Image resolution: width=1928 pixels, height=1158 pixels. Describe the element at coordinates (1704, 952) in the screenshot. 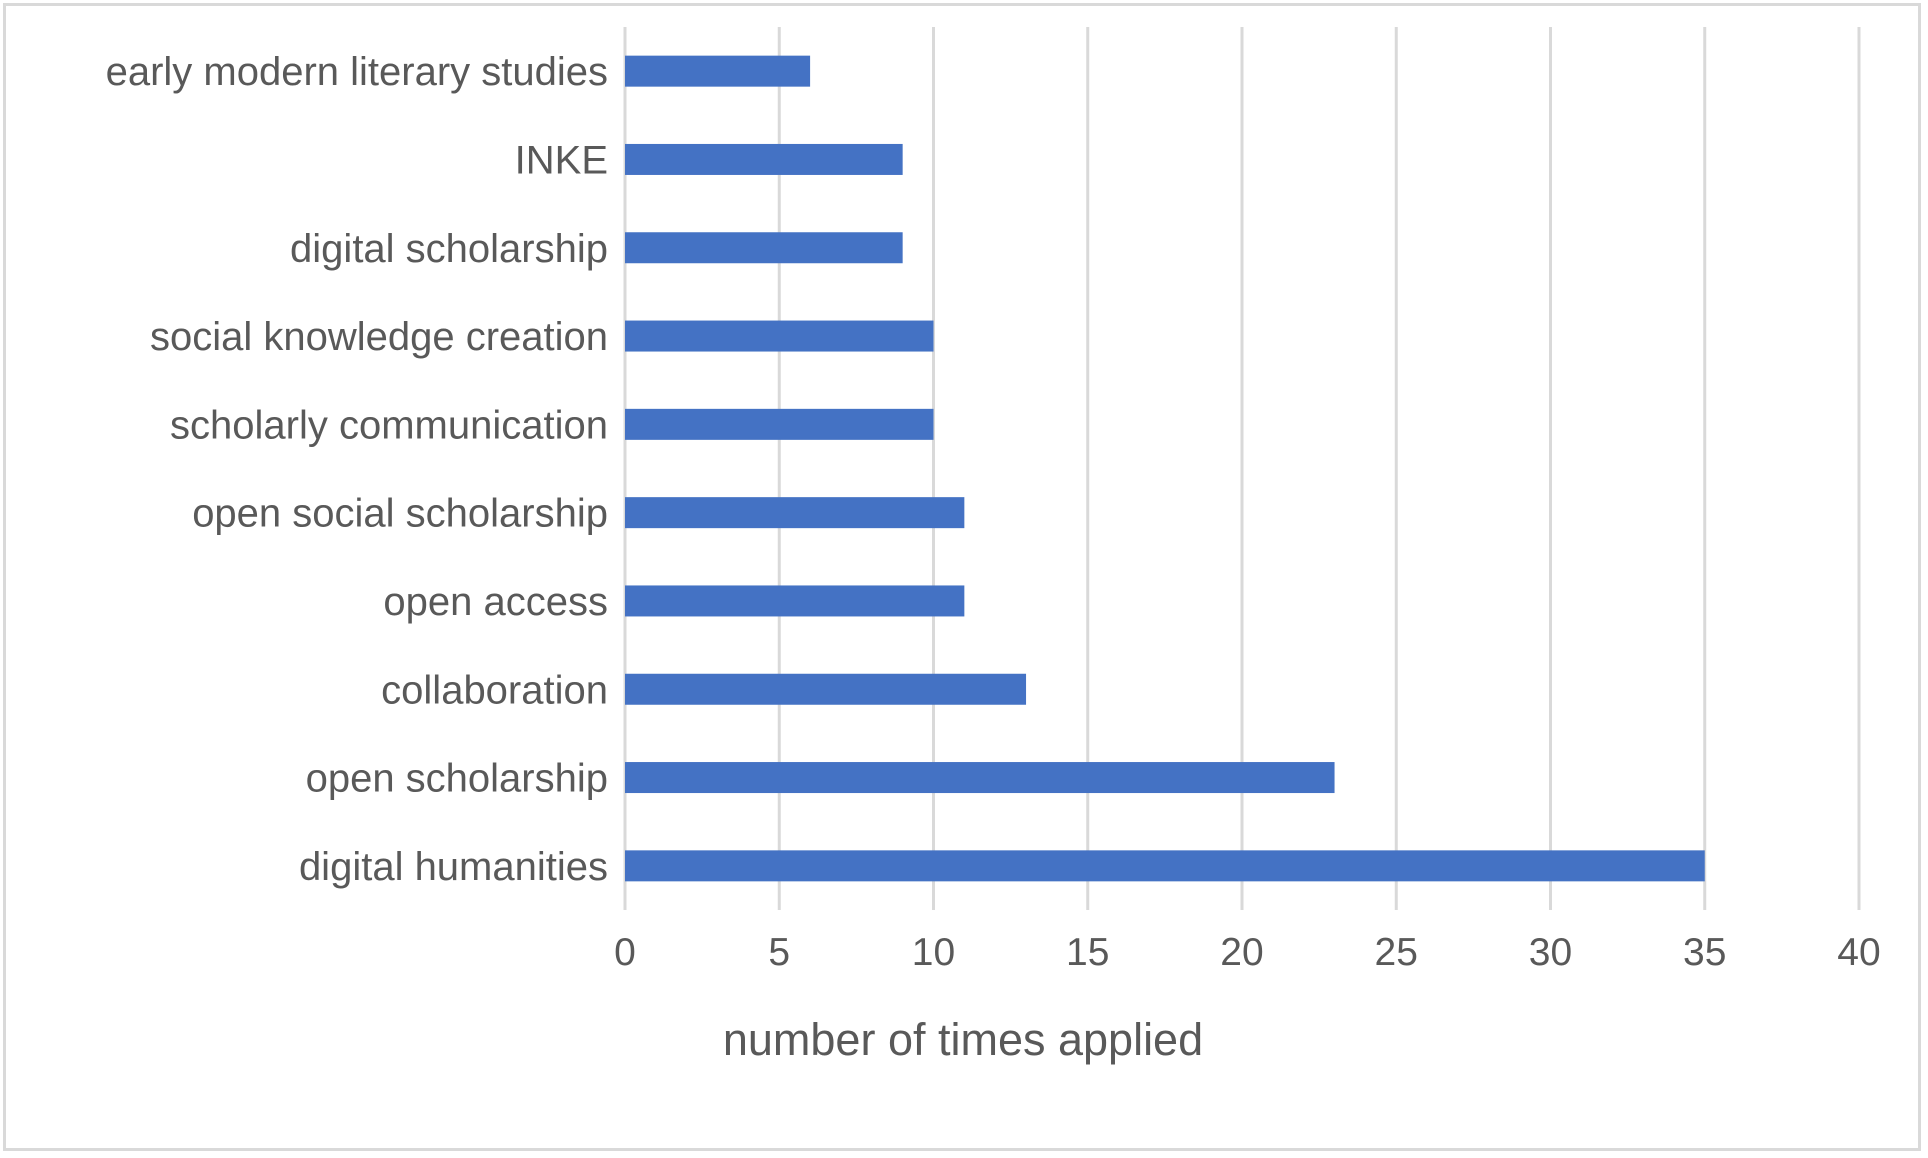

I see `x-tick-label: 35` at that location.